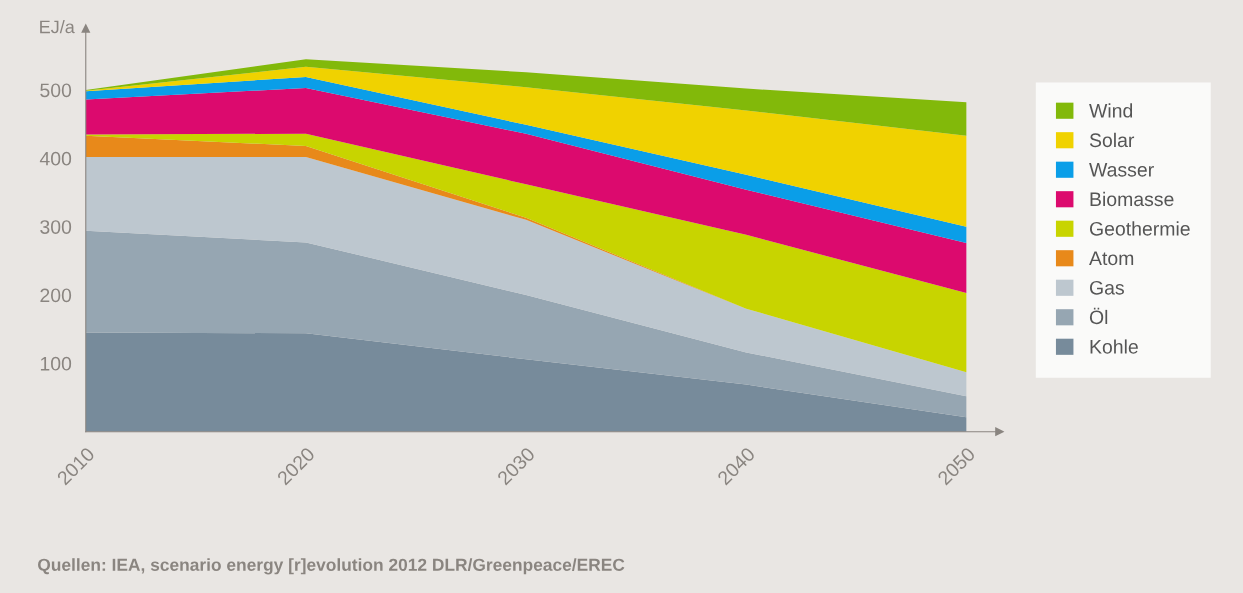 The height and width of the screenshot is (593, 1243). I want to click on legend-label: Wasser, so click(1121, 170).